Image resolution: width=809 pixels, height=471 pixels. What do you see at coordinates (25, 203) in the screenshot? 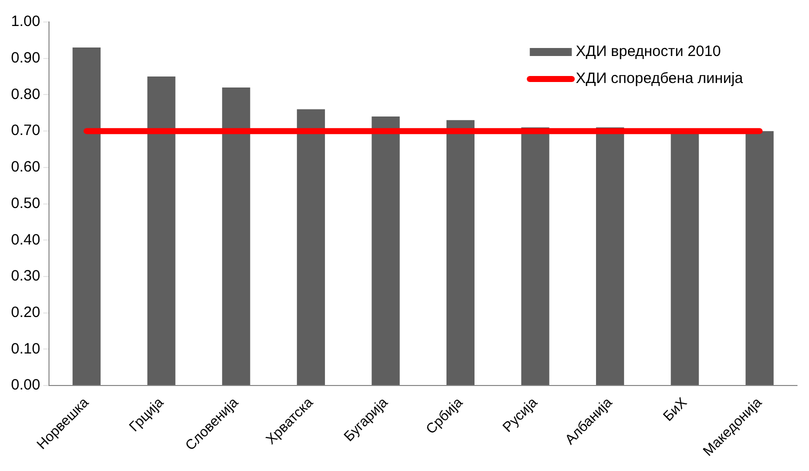
I see `y-tick-label: 0.50` at bounding box center [25, 203].